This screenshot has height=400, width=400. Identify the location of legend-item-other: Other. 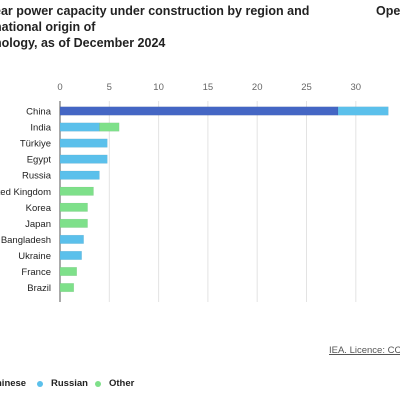
(114, 383).